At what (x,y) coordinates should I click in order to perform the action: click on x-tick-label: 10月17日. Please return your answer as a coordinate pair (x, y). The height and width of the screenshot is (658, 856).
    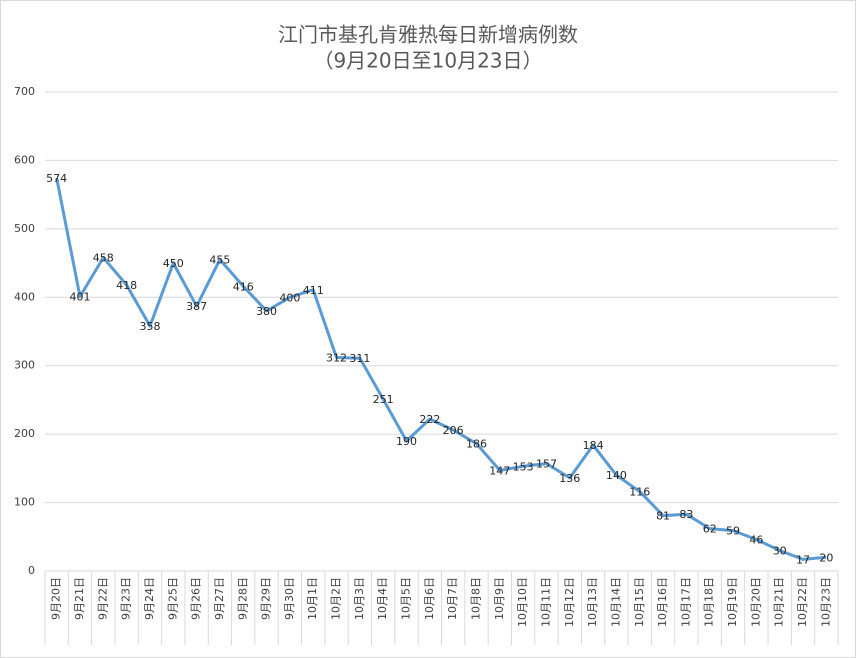
    Looking at the image, I should click on (685, 602).